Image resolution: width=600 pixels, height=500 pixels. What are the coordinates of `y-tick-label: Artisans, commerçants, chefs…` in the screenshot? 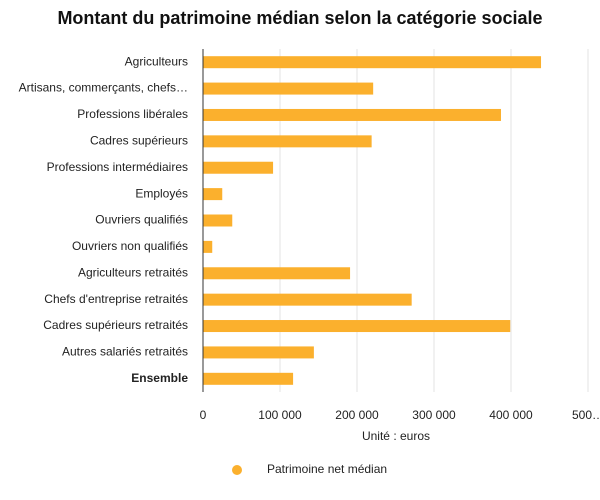 It's located at (103, 88).